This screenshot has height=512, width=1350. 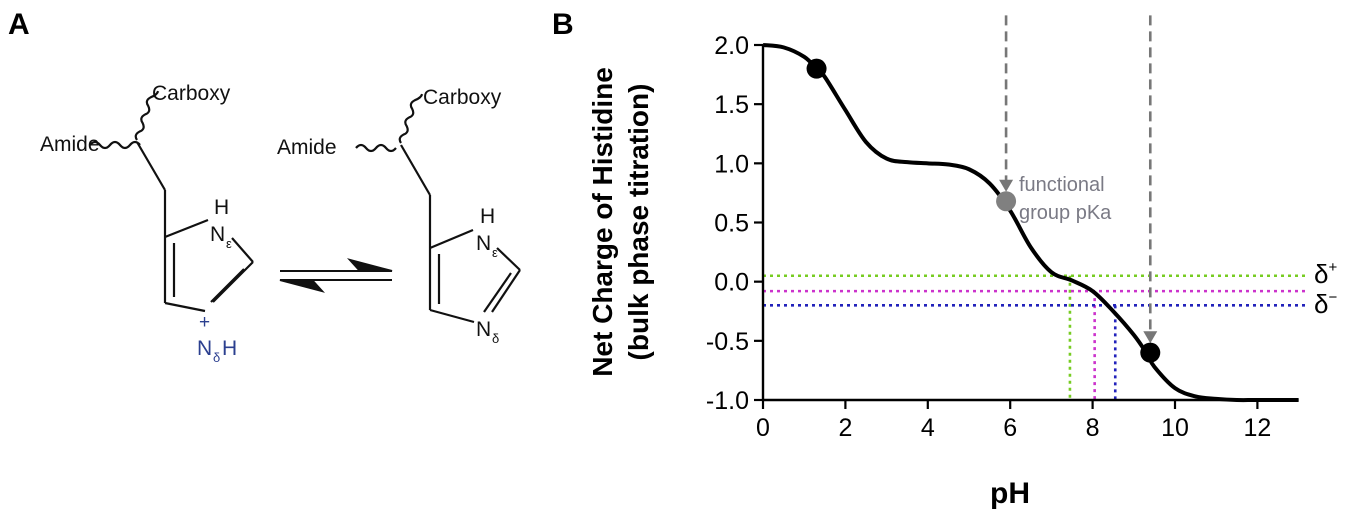 I want to click on annotation-line2: group pKa, so click(x=1065, y=213).